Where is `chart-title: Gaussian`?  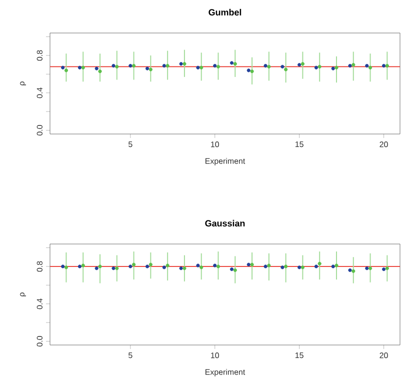 chart-title: Gaussian is located at coordinates (225, 223).